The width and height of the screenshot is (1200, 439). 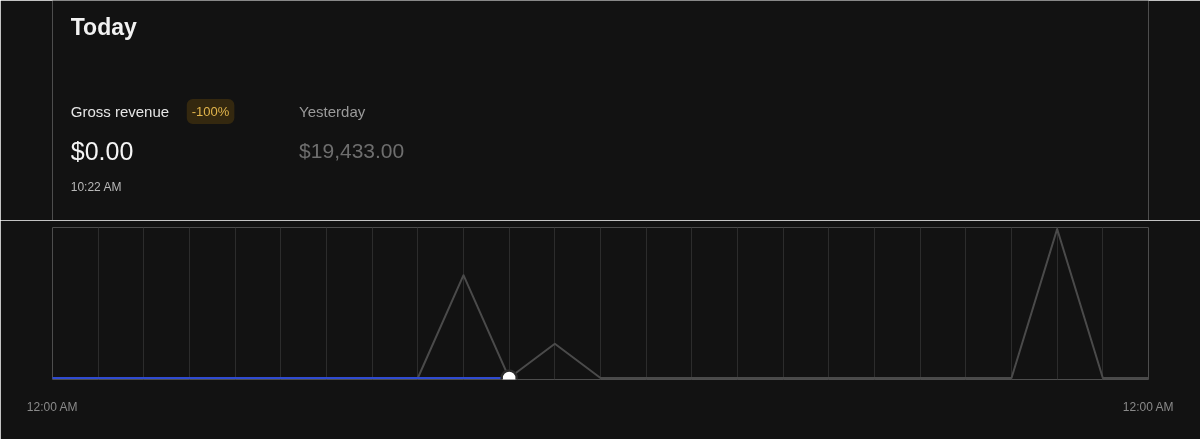 What do you see at coordinates (120, 111) in the screenshot?
I see `text: Gross revenue` at bounding box center [120, 111].